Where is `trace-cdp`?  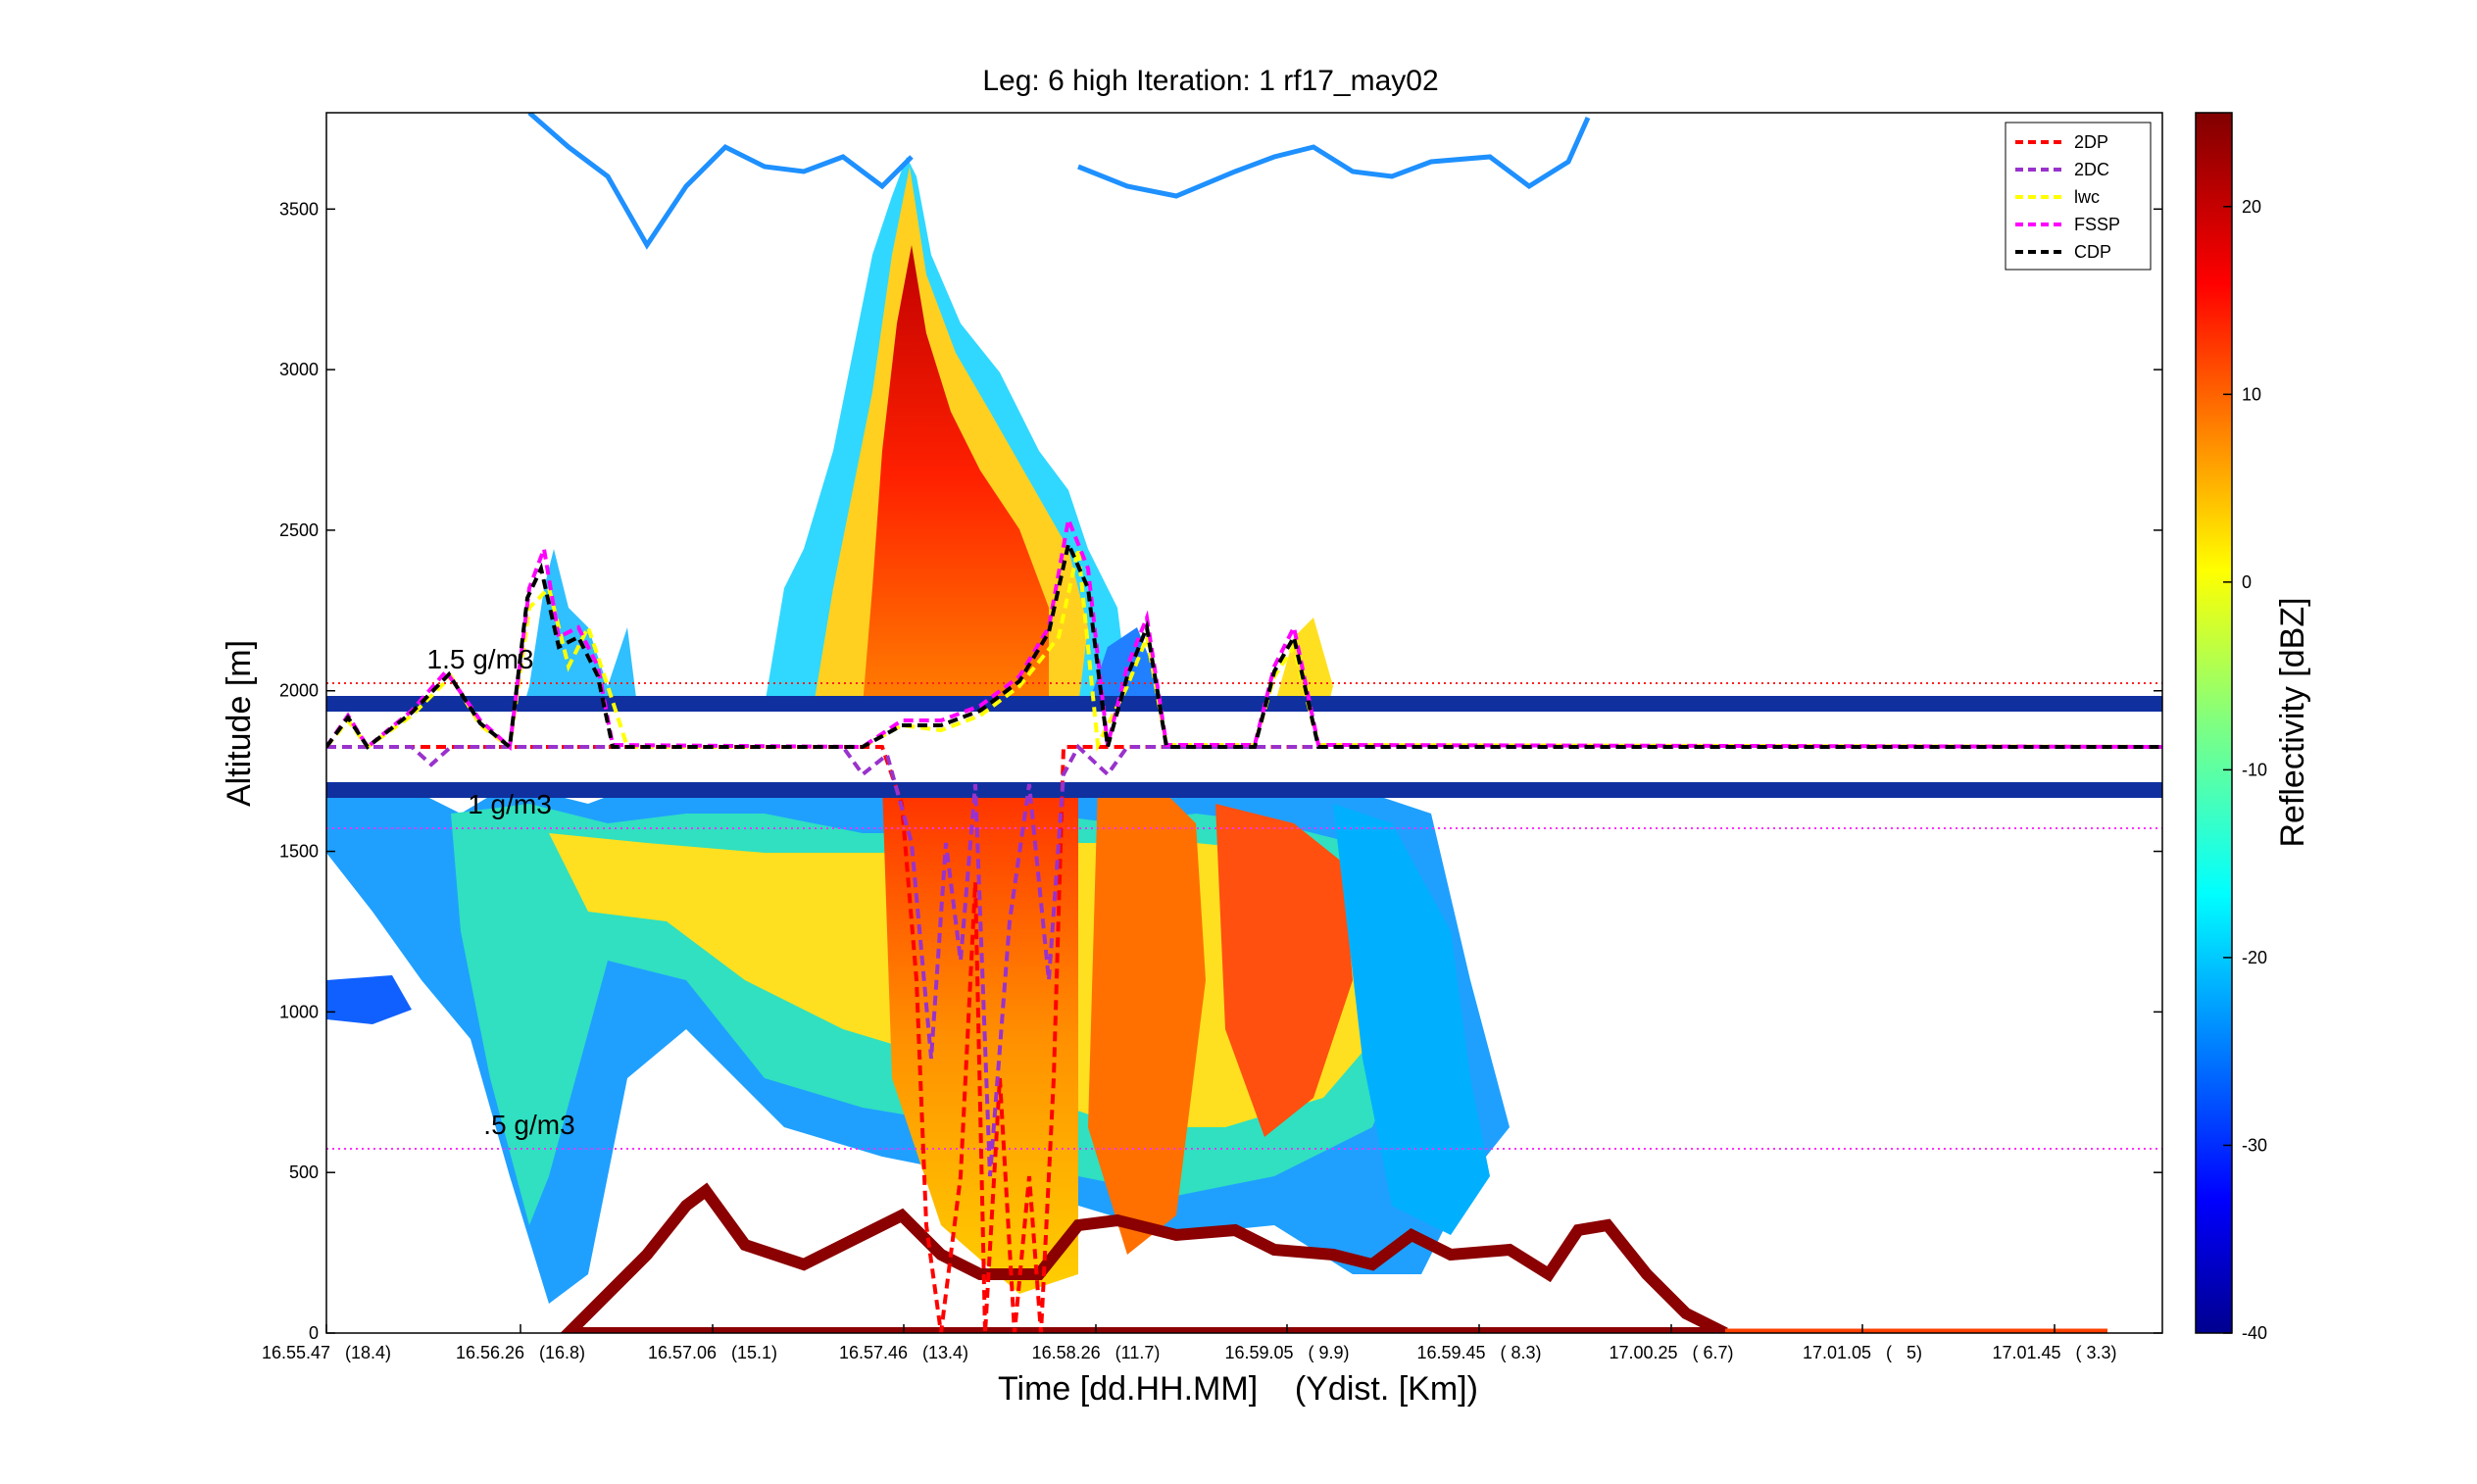
trace-cdp is located at coordinates (1244, 644).